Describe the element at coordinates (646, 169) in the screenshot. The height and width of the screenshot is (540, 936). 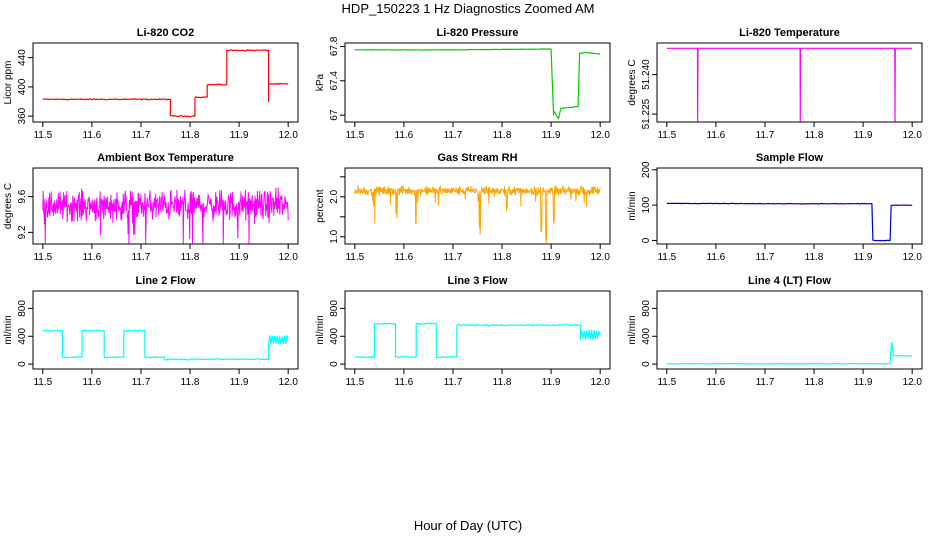
I see `y-tick-label: 200` at that location.